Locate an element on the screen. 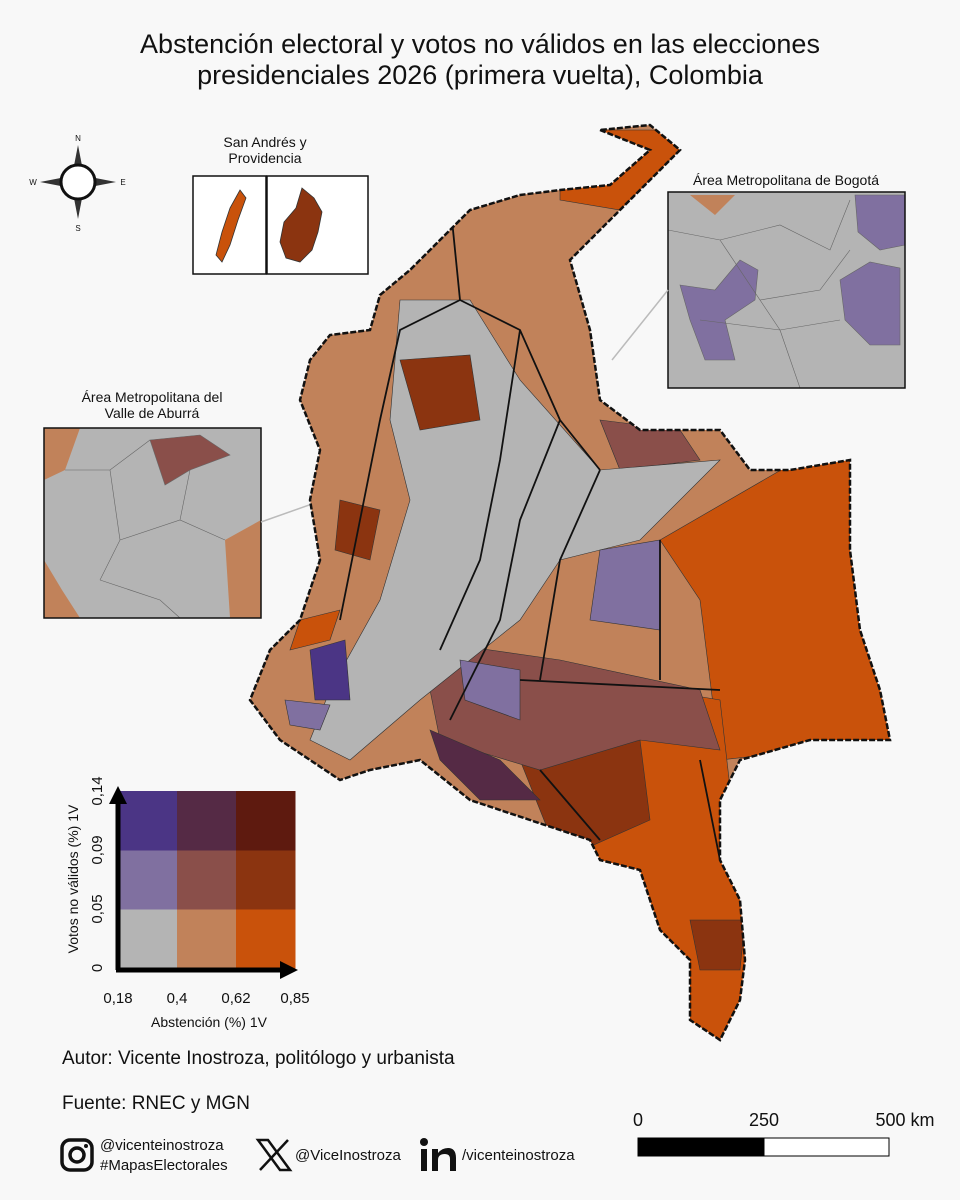 Image resolution: width=960 pixels, height=1200 pixels. legend-x-tick: 0,4 is located at coordinates (177, 998).